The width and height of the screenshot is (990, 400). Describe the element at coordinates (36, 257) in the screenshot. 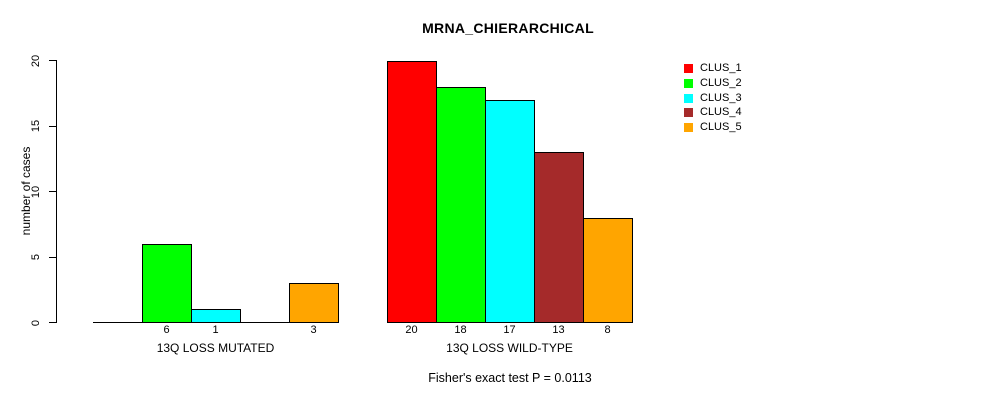

I see `y-tick-label-text: 5` at that location.